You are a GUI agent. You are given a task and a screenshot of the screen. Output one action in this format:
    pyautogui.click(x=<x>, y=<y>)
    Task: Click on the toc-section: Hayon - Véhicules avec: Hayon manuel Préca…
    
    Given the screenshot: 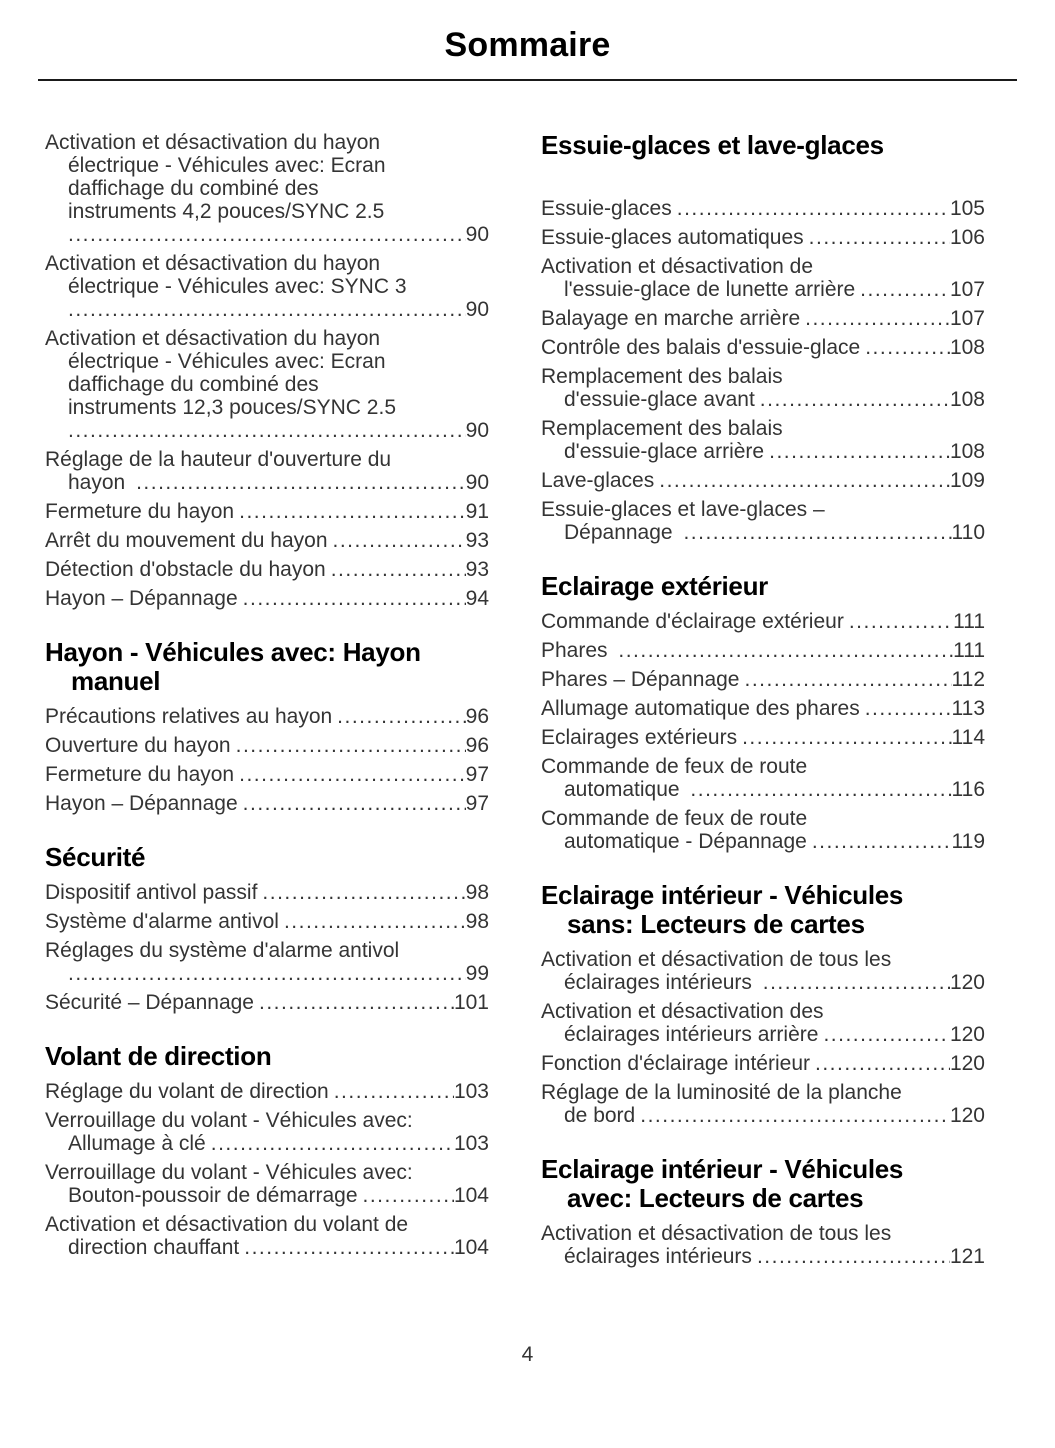 What is the action you would take?
    pyautogui.click(x=267, y=727)
    